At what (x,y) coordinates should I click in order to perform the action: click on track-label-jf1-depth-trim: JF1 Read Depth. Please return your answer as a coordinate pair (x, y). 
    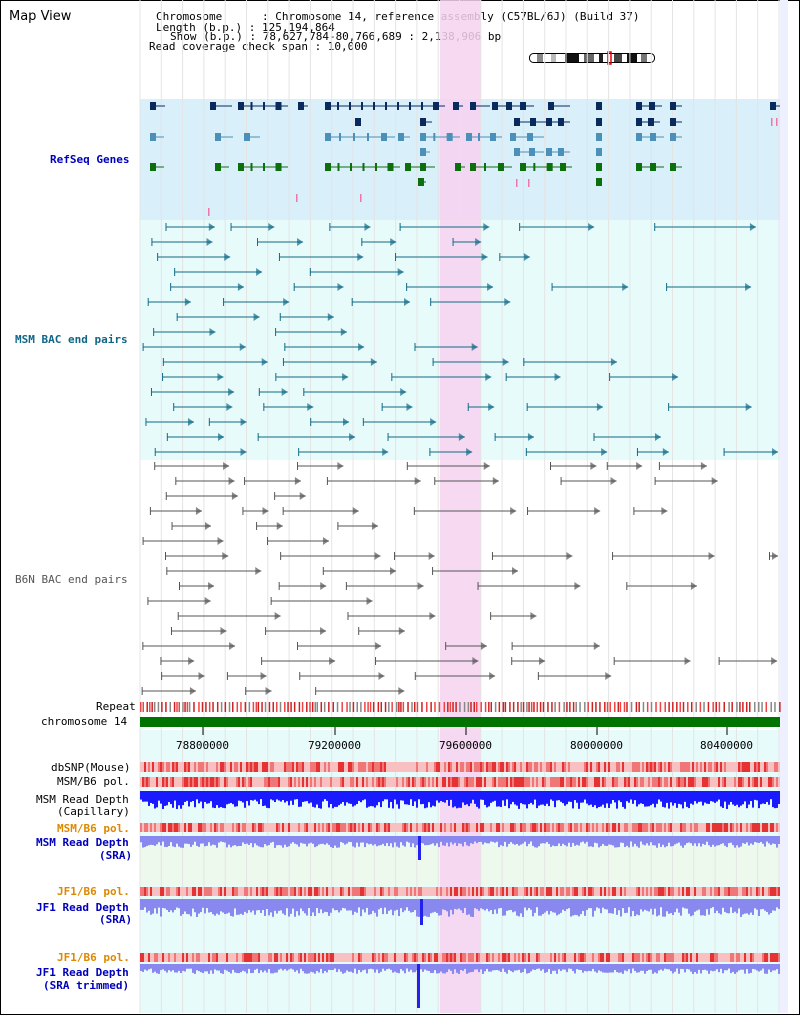
    Looking at the image, I should click on (82, 972).